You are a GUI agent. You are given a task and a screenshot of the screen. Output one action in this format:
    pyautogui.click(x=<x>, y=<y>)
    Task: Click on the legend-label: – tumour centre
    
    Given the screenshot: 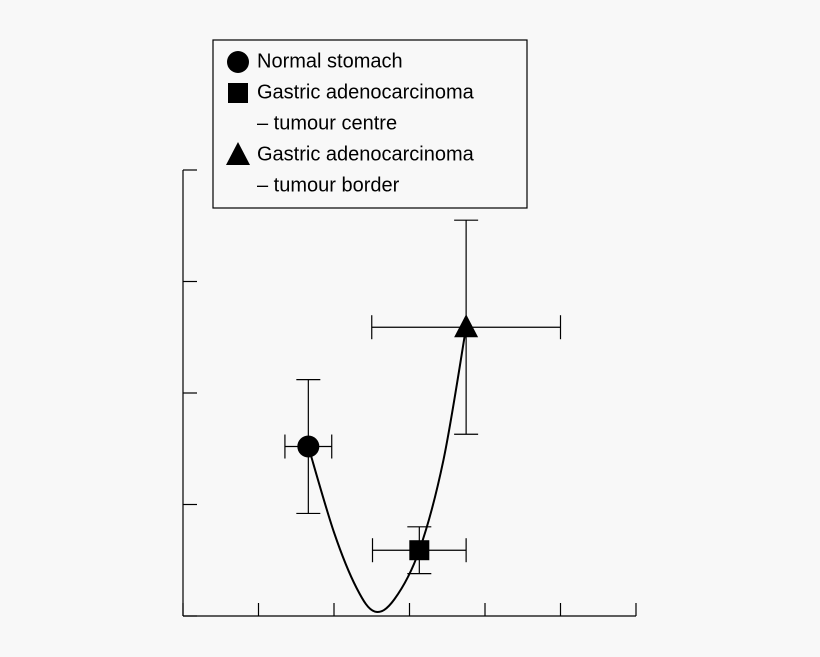 What is the action you would take?
    pyautogui.click(x=327, y=123)
    